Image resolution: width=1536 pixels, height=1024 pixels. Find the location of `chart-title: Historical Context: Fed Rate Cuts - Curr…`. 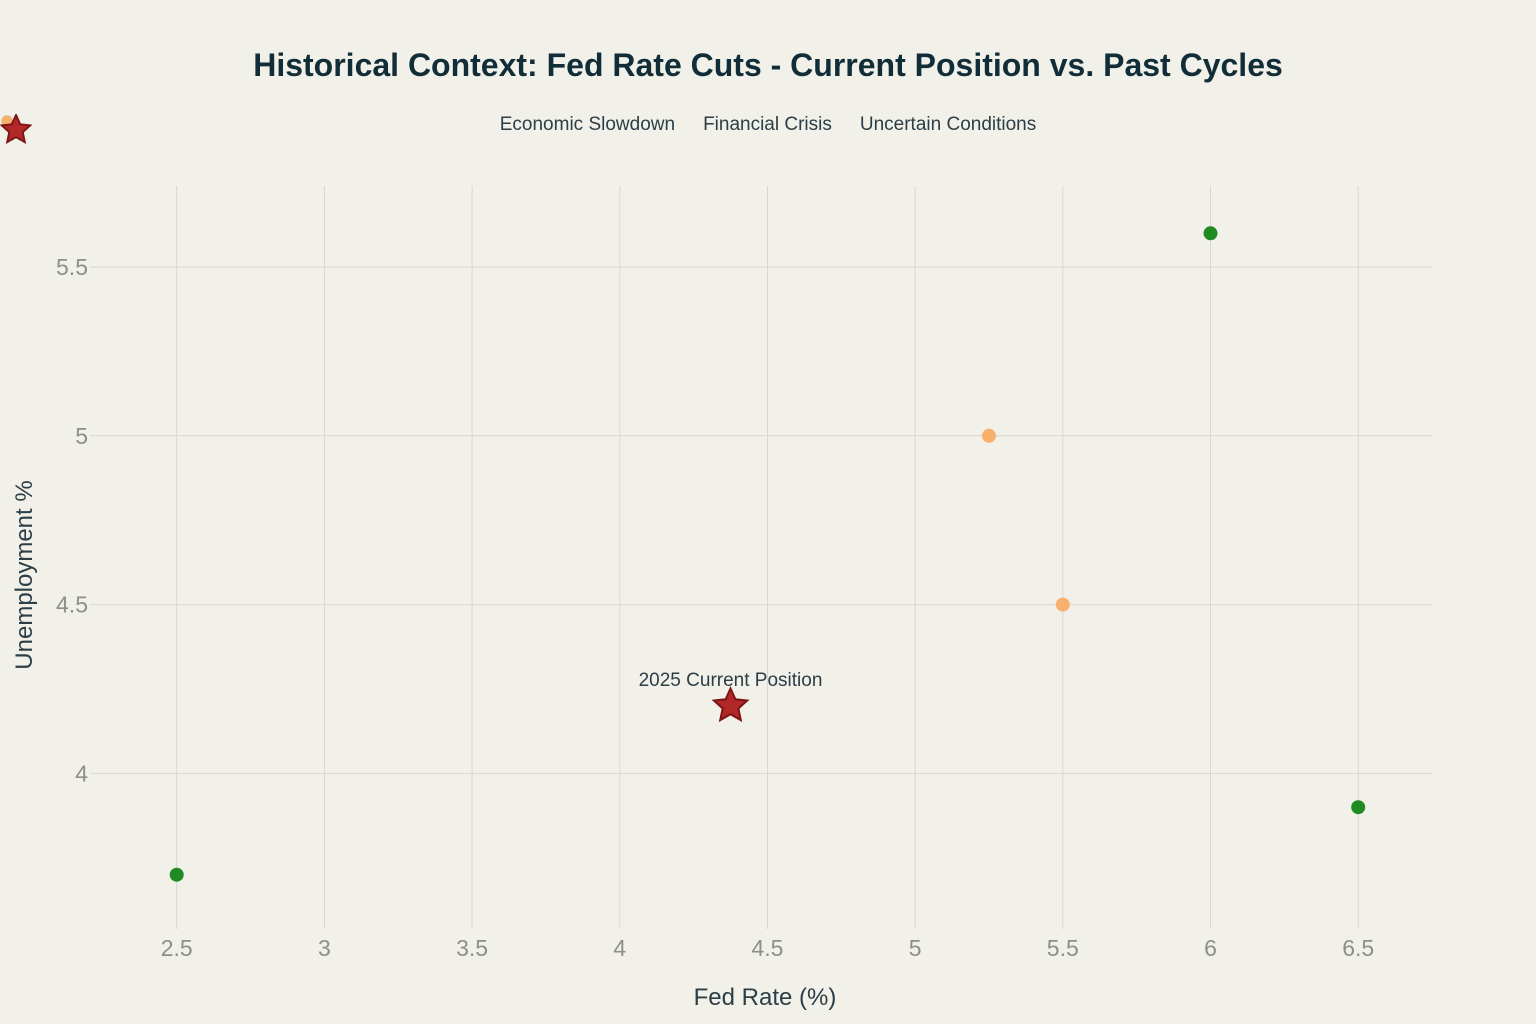

chart-title: Historical Context: Fed Rate Cuts - Curr… is located at coordinates (768, 65).